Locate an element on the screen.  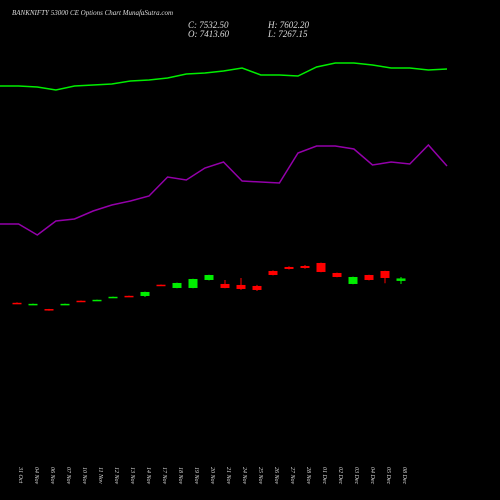
x-tick-label: 19 Nov is located at coordinates (196, 476).